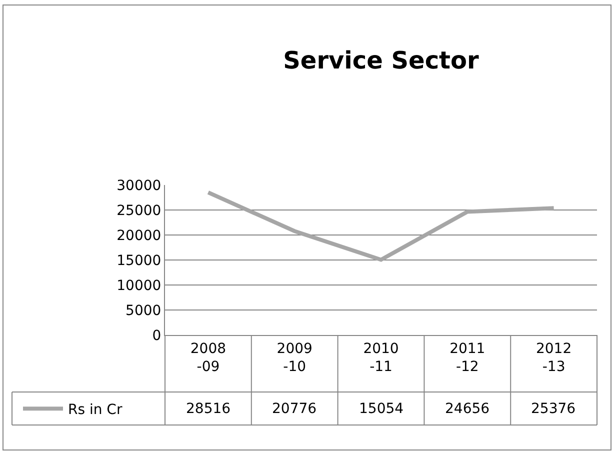 The height and width of the screenshot is (455, 614). What do you see at coordinates (95, 410) in the screenshot?
I see `legend-label: Rs in Cr` at bounding box center [95, 410].